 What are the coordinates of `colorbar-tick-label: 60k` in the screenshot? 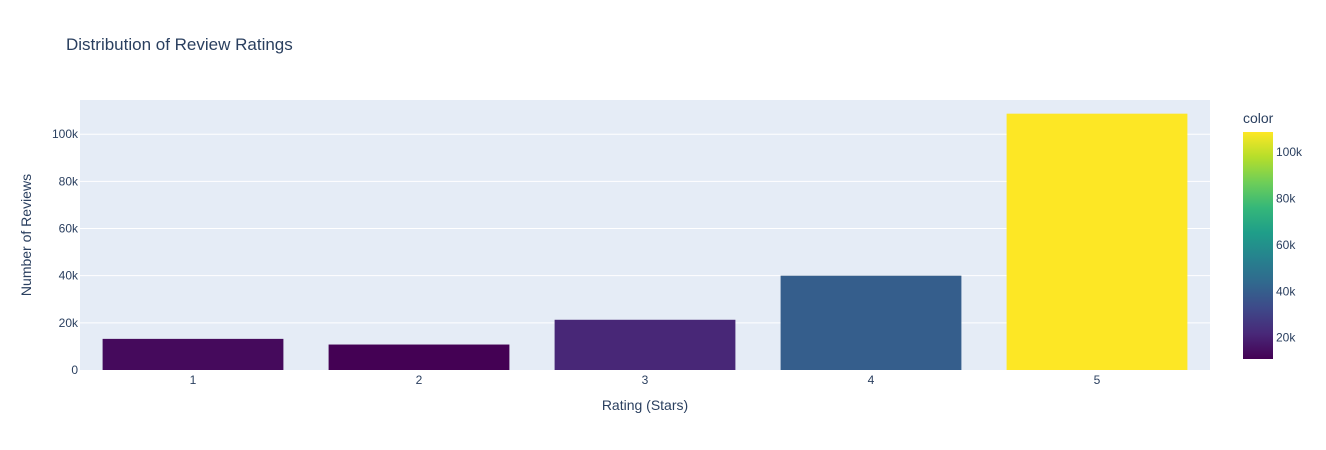 It's located at (1286, 245).